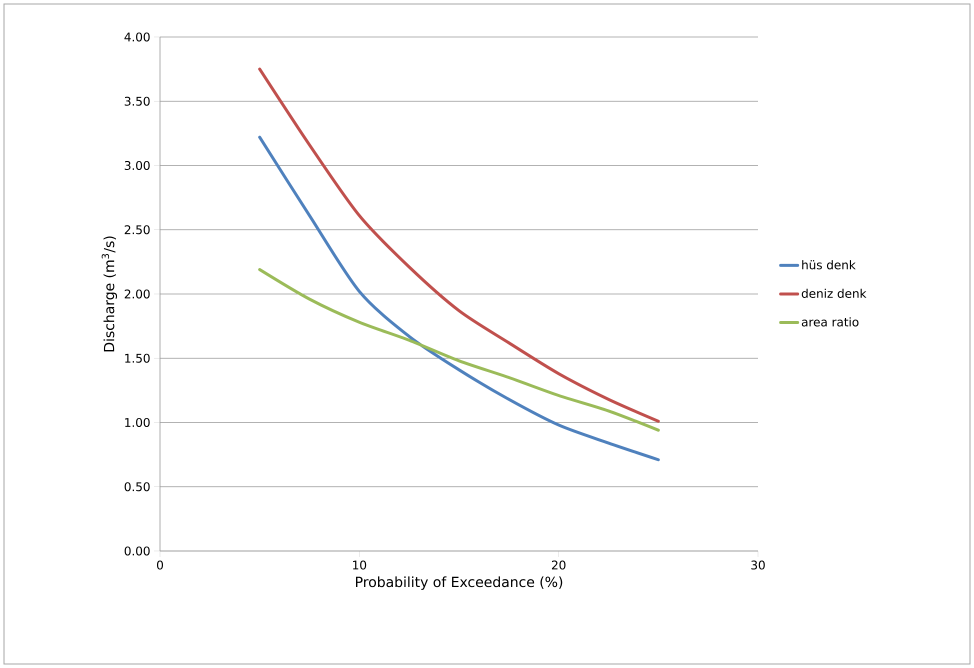  I want to click on legend-label: area ratio, so click(830, 322).